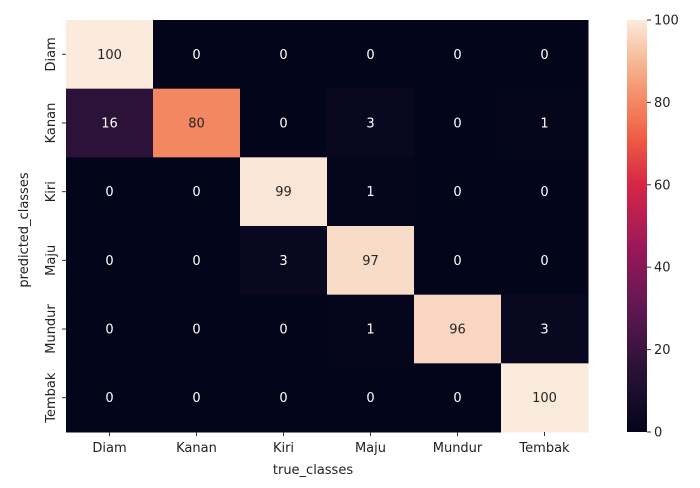 This screenshot has width=700, height=488. I want to click on colorbar-tick-label: 80, so click(662, 103).